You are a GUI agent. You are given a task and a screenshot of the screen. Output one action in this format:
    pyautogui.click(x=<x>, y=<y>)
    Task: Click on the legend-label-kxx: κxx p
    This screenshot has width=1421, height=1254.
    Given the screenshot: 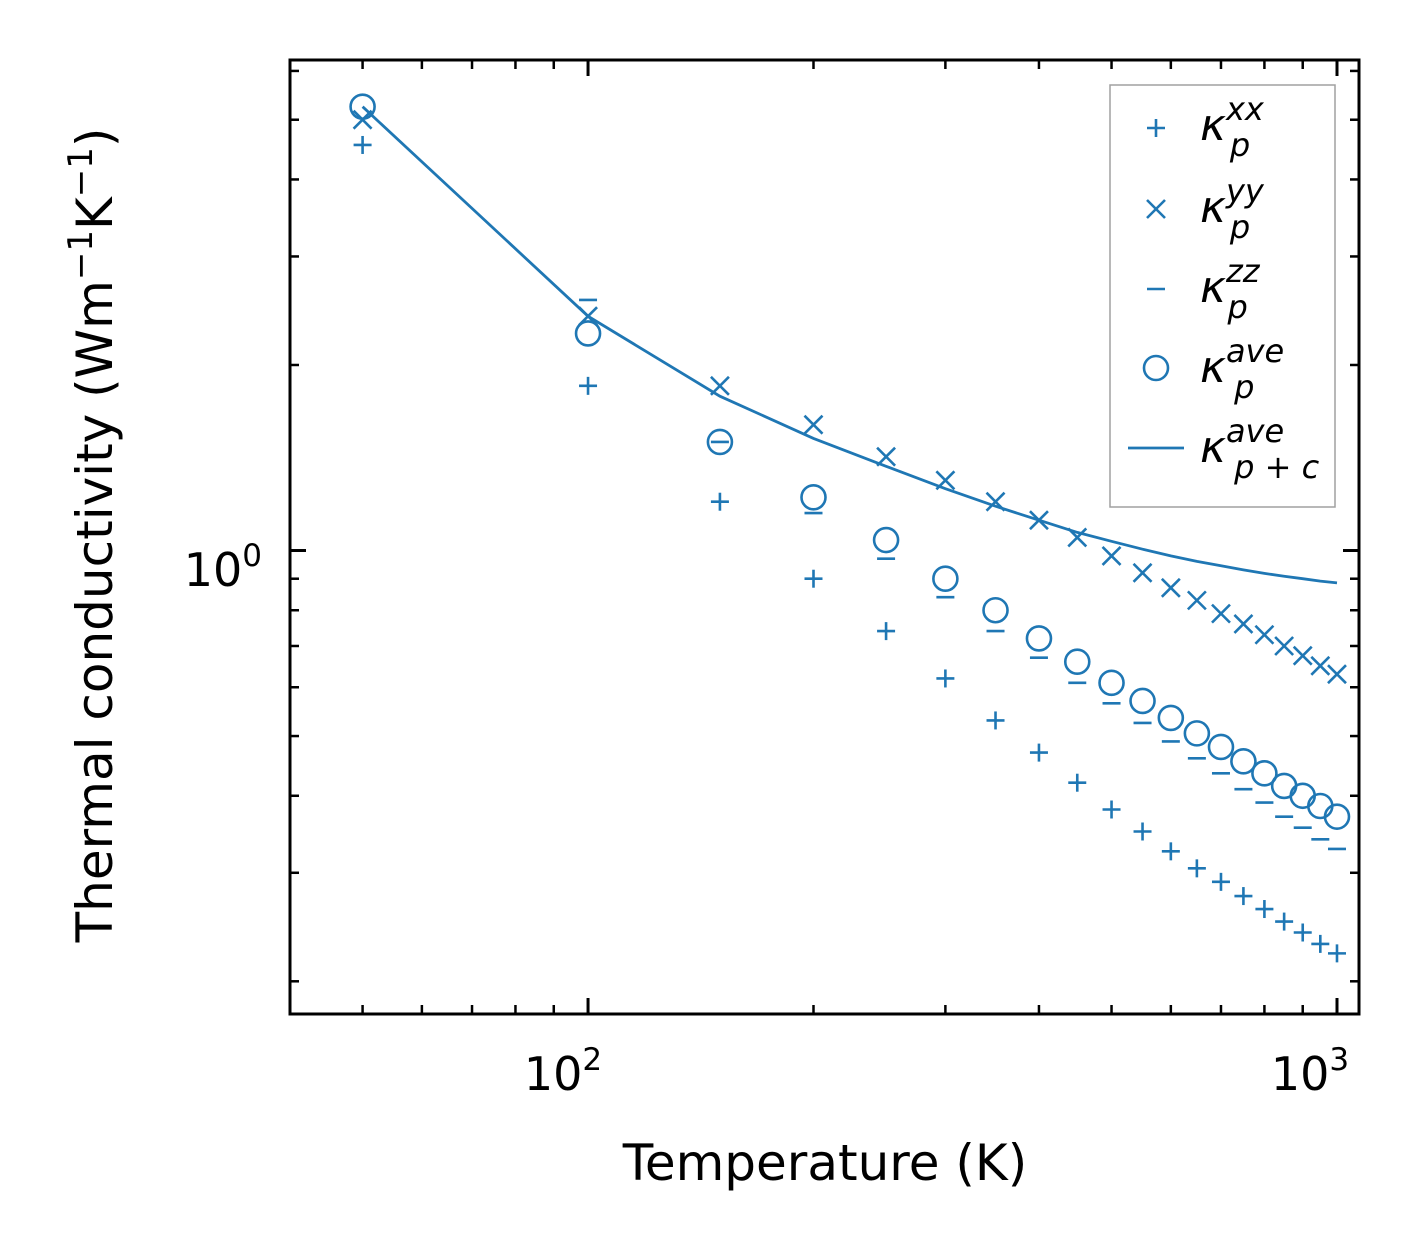 What is the action you would take?
    pyautogui.click(x=1232, y=127)
    